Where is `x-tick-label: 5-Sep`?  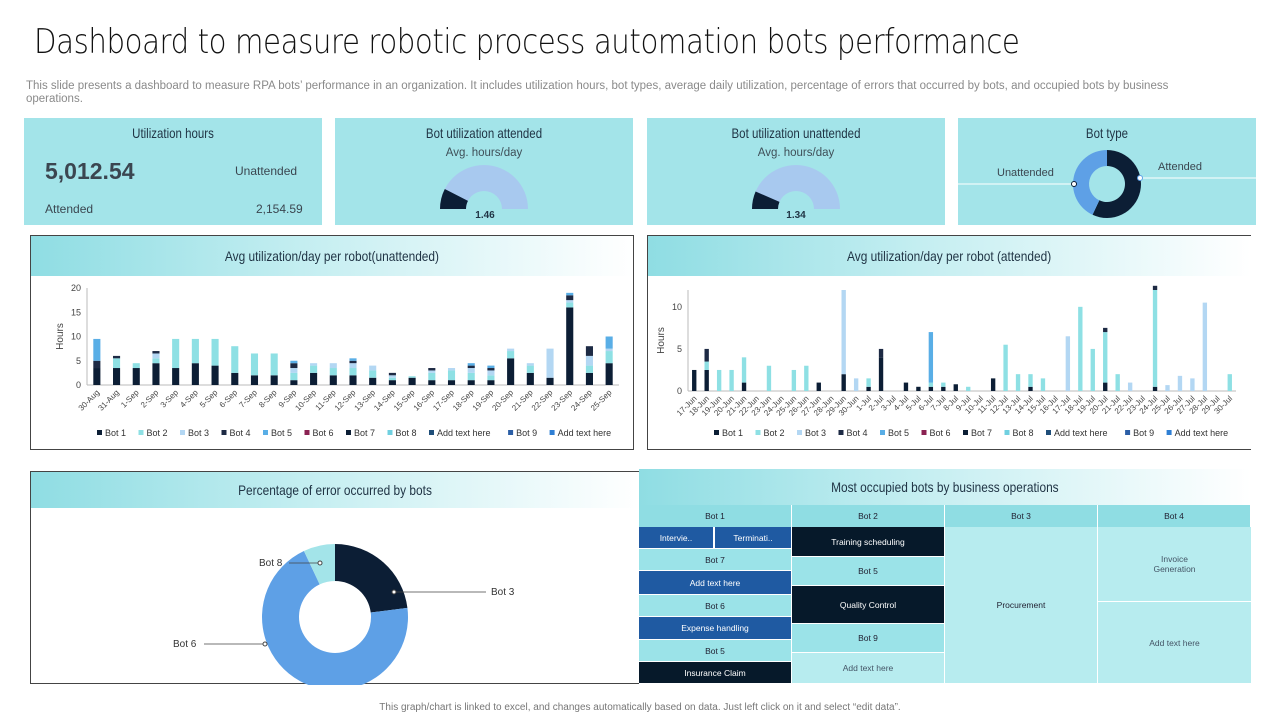
x-tick-label: 5-Sep is located at coordinates (209, 399).